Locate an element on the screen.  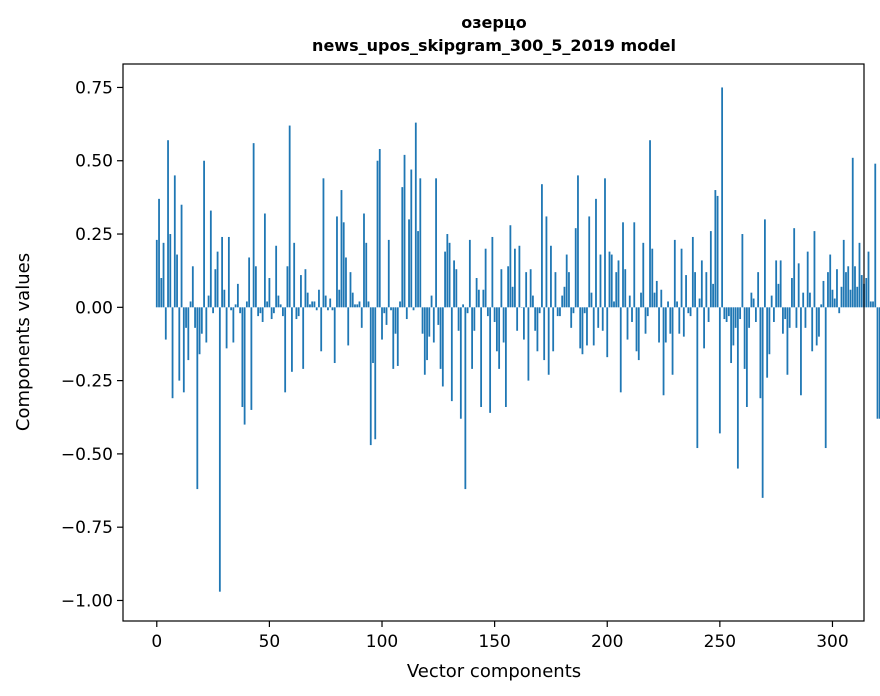
chart-title: озерцо is located at coordinates (493, 22).